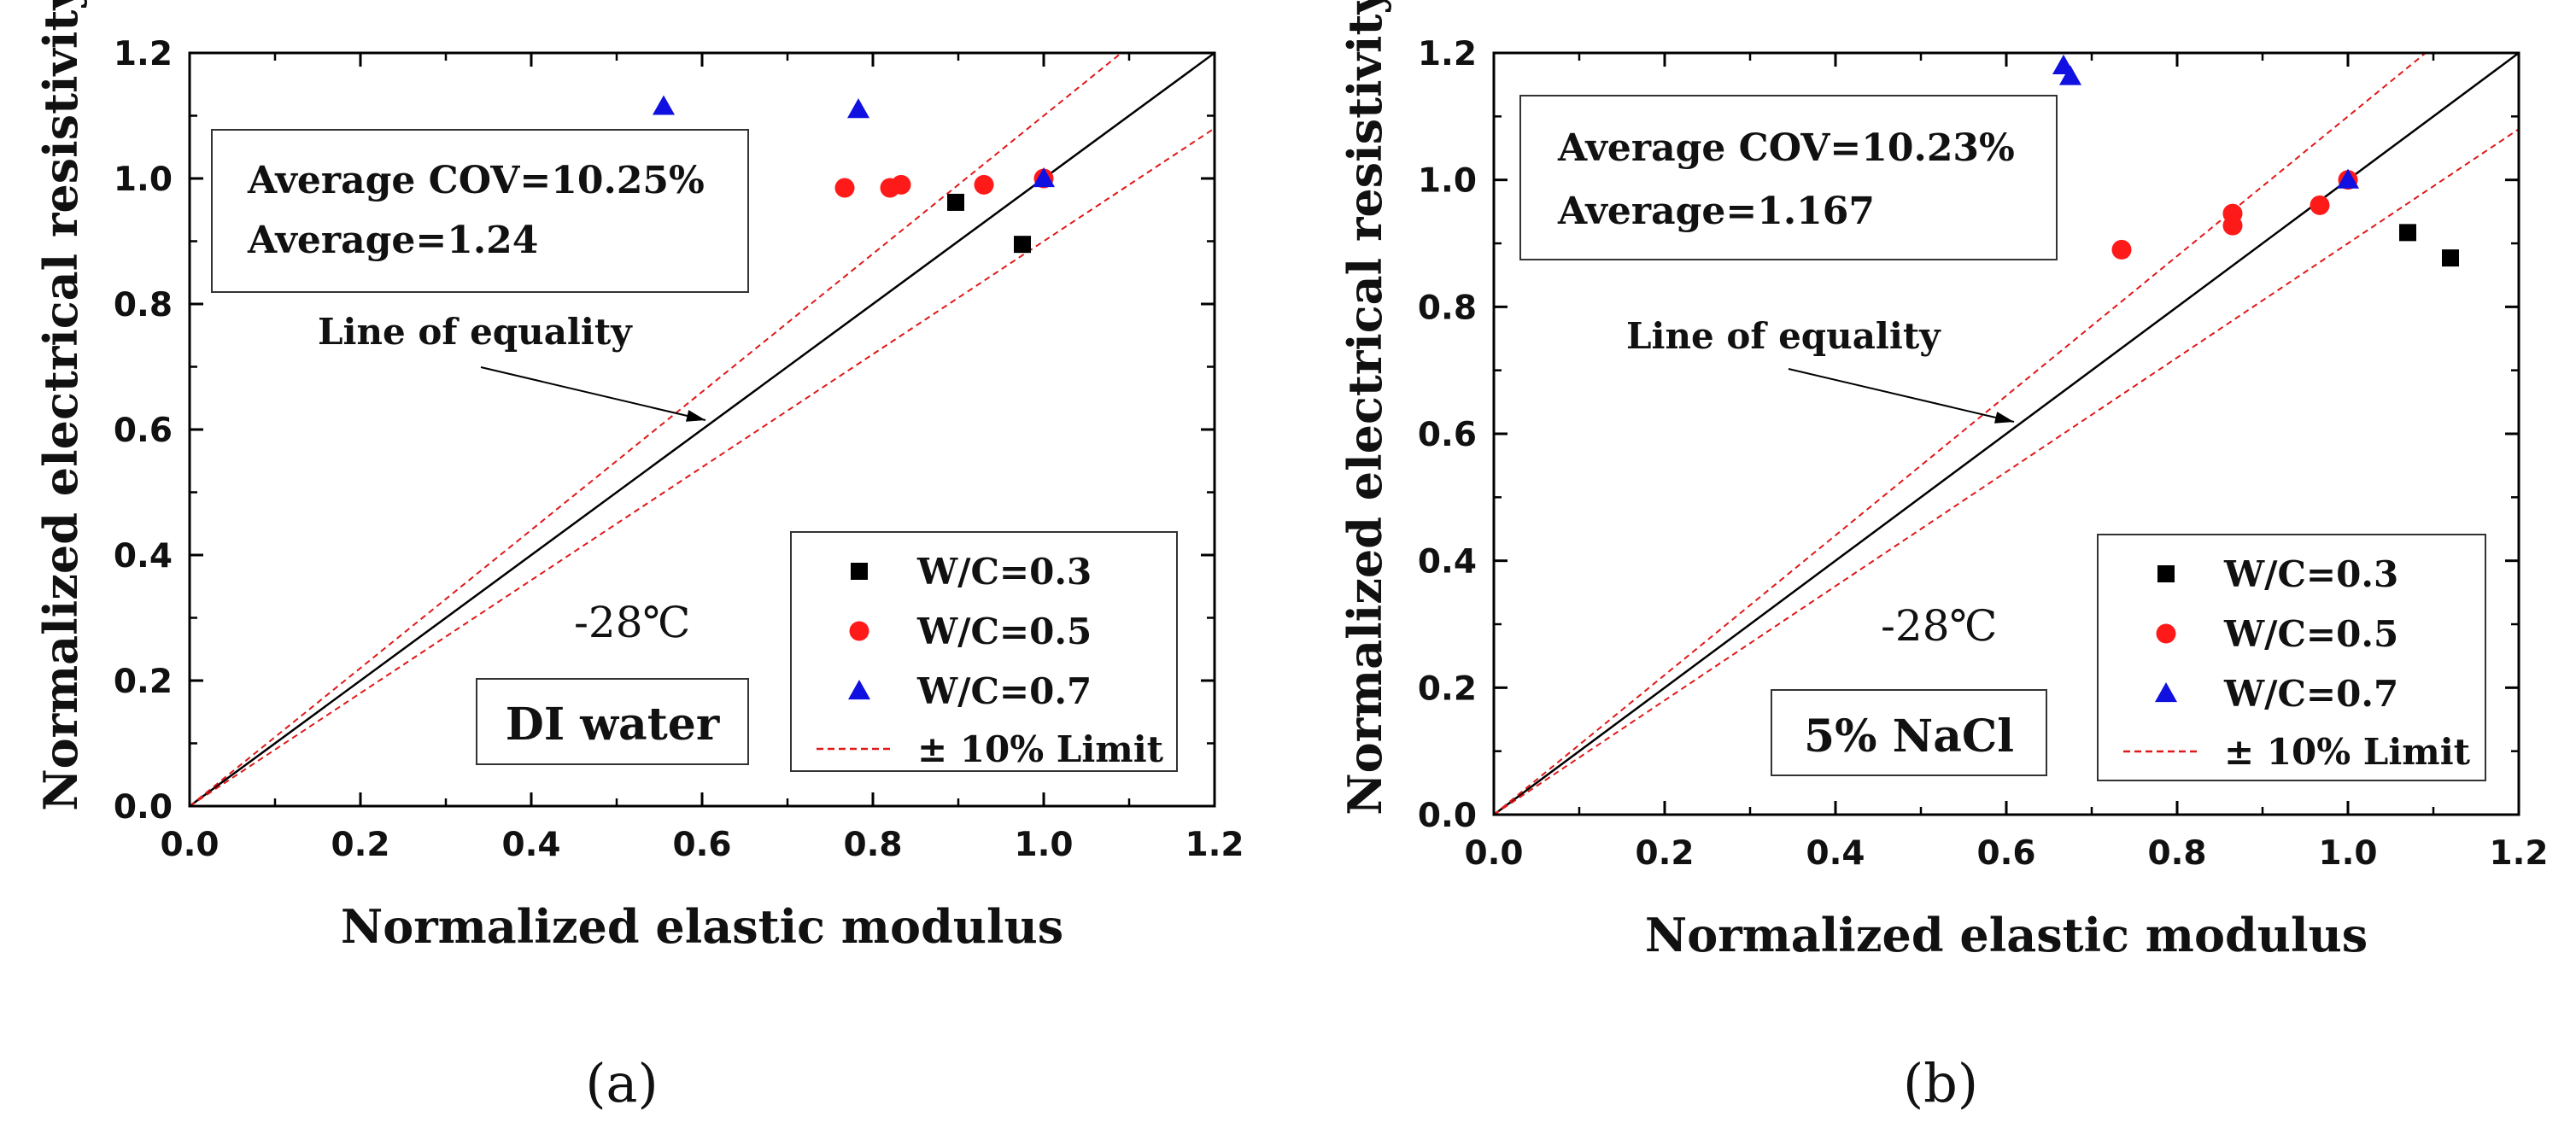  What do you see at coordinates (1909, 736) in the screenshot?
I see `solution-label: 5% NaCl` at bounding box center [1909, 736].